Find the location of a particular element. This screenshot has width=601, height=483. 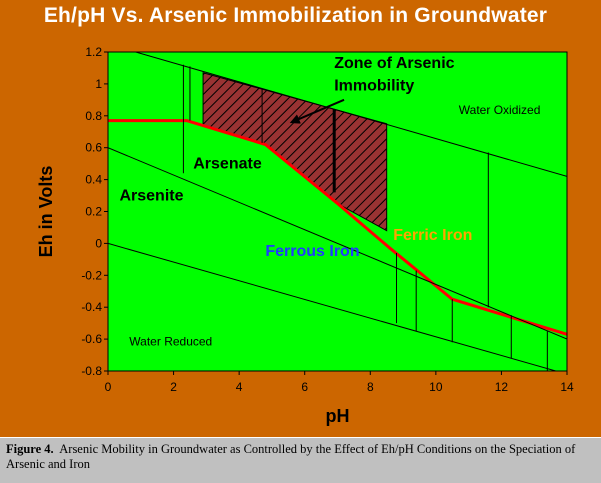

annotation-ferric-iron: Ferric Iron is located at coordinates (432, 235).